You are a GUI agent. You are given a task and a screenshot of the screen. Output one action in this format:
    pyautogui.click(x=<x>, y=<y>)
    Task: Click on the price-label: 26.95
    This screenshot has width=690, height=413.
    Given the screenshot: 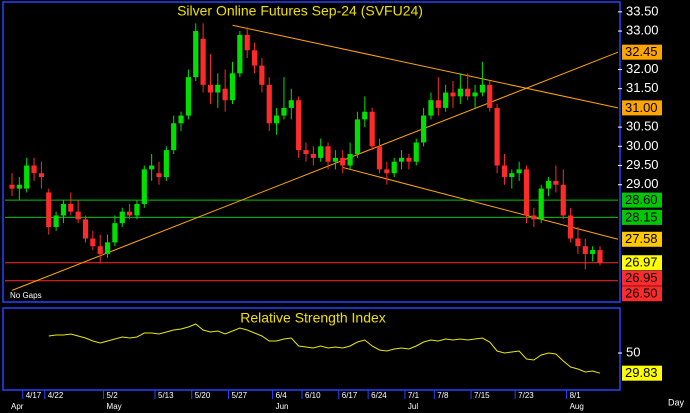 What is the action you would take?
    pyautogui.click(x=641, y=277)
    